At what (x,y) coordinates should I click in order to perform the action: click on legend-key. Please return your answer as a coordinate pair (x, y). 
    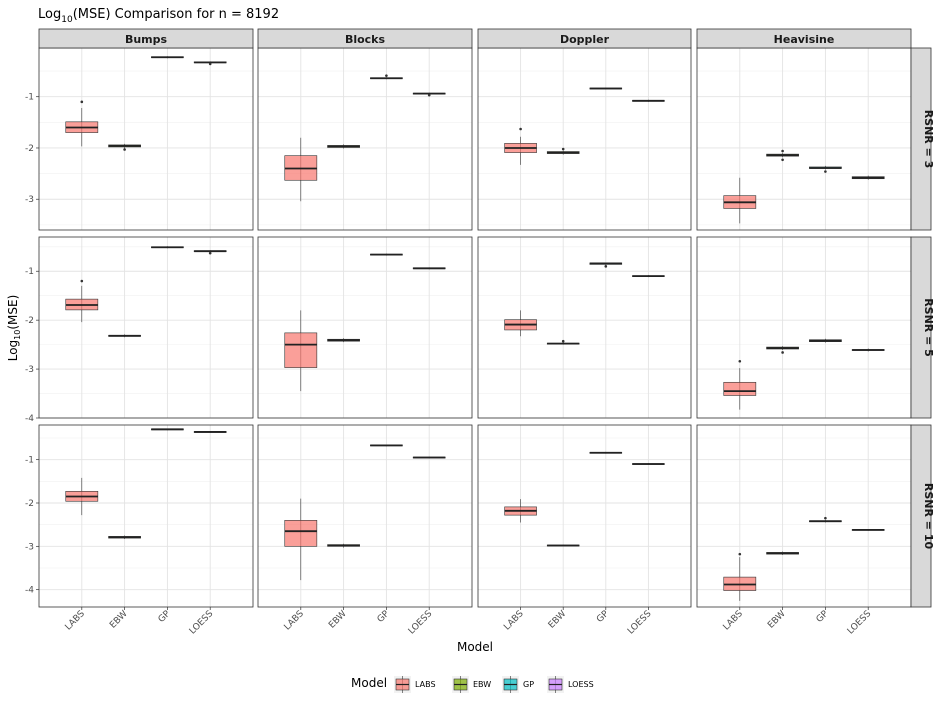
    Looking at the image, I should click on (460, 684).